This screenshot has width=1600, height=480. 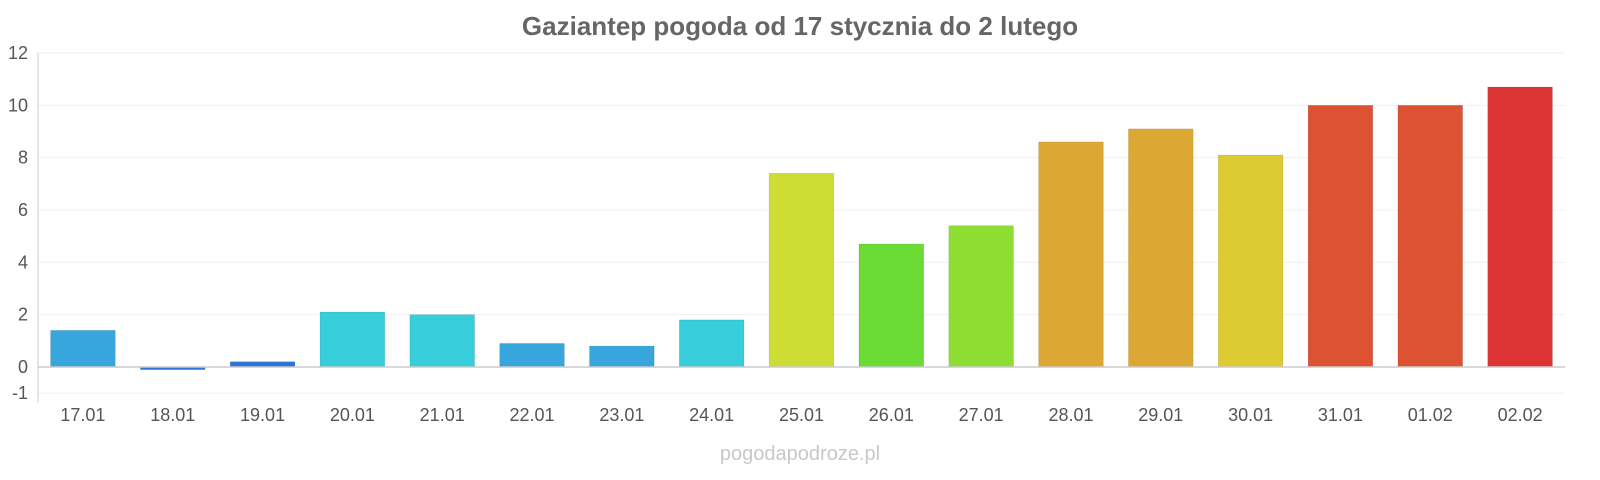 I want to click on bar-31.01, so click(x=1340, y=236).